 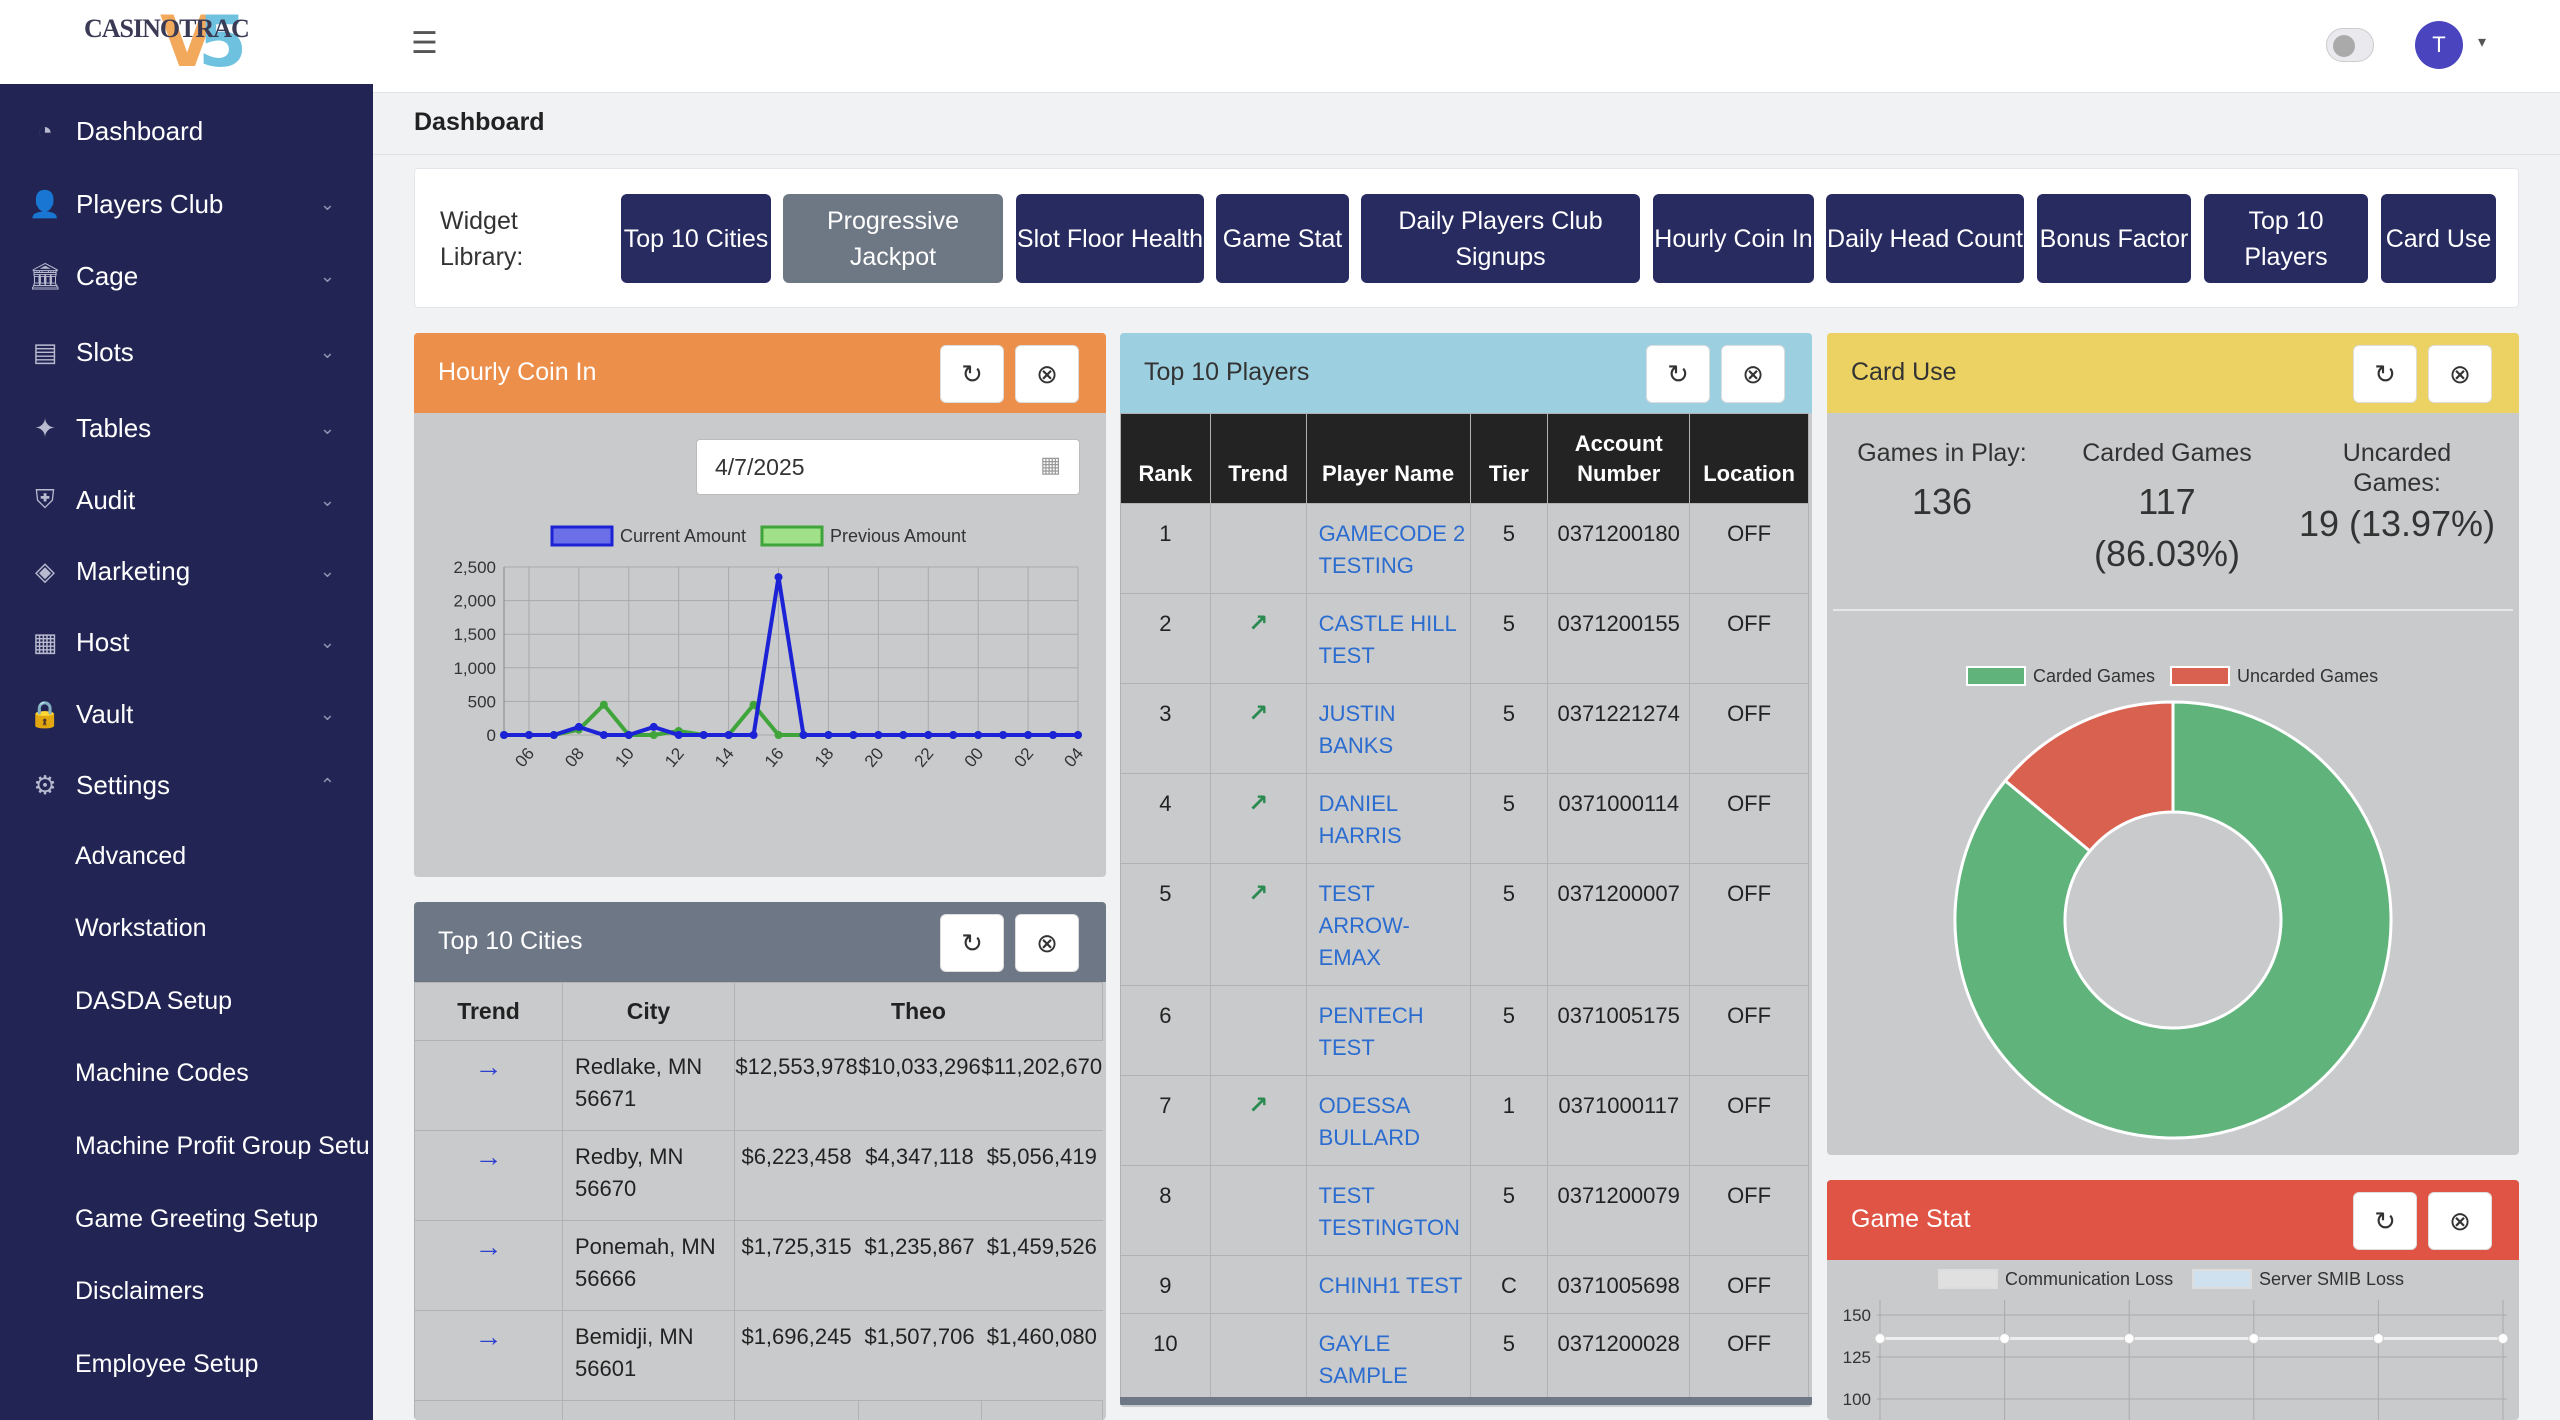 What do you see at coordinates (131, 856) in the screenshot?
I see `settings-subitem: Advanced` at bounding box center [131, 856].